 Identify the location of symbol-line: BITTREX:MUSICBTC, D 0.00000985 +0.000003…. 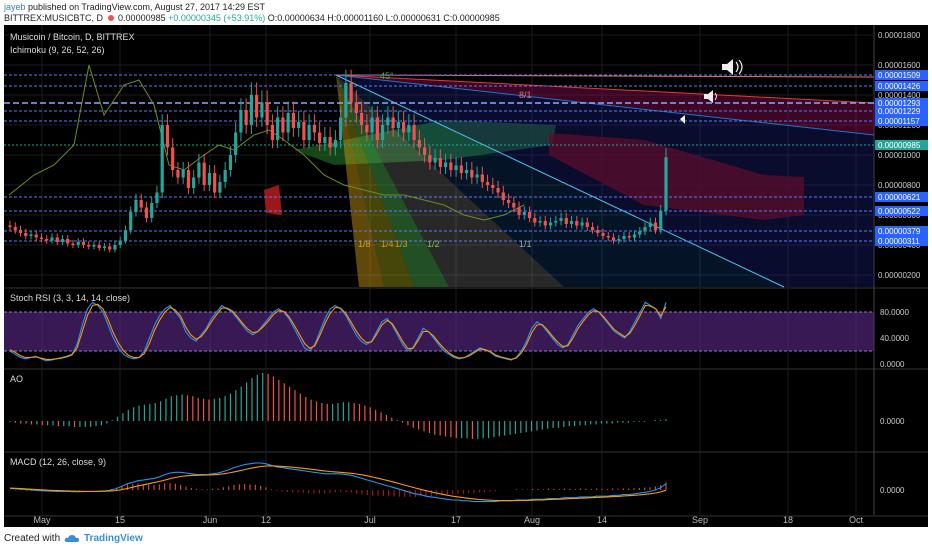
(252, 18).